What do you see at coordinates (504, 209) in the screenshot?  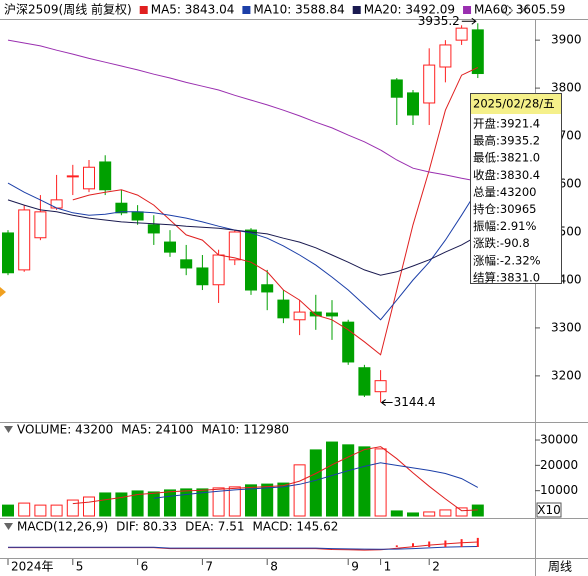 I see `tooltip-row: 持仓:30965` at bounding box center [504, 209].